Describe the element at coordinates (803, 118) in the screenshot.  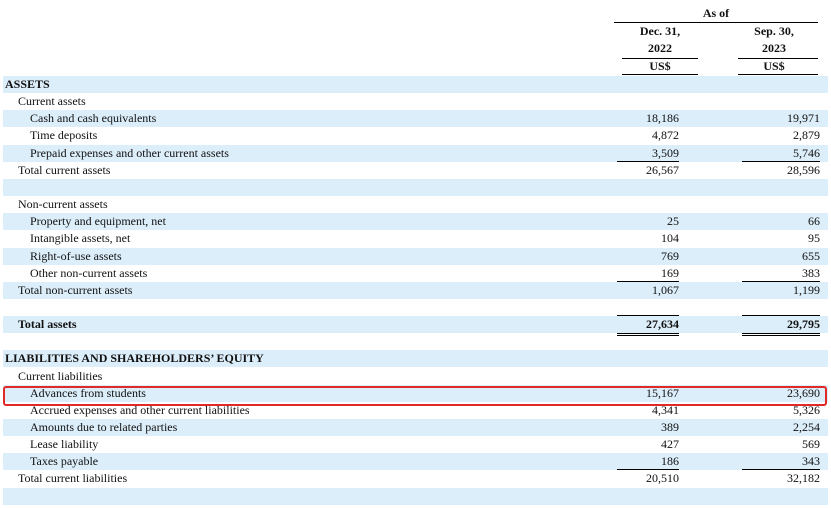
I see `value-sep-2023: 19,971` at that location.